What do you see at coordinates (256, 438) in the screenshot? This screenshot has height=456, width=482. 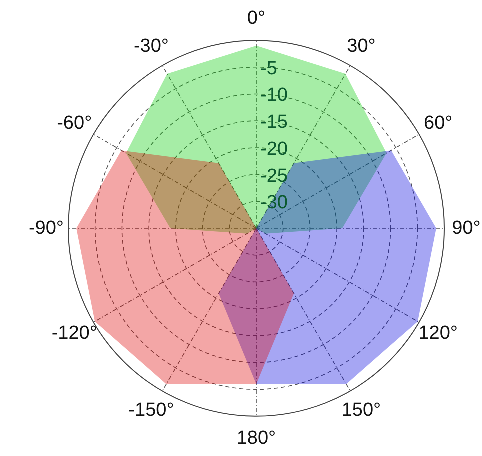 I see `spoke-label: 180°` at bounding box center [256, 438].